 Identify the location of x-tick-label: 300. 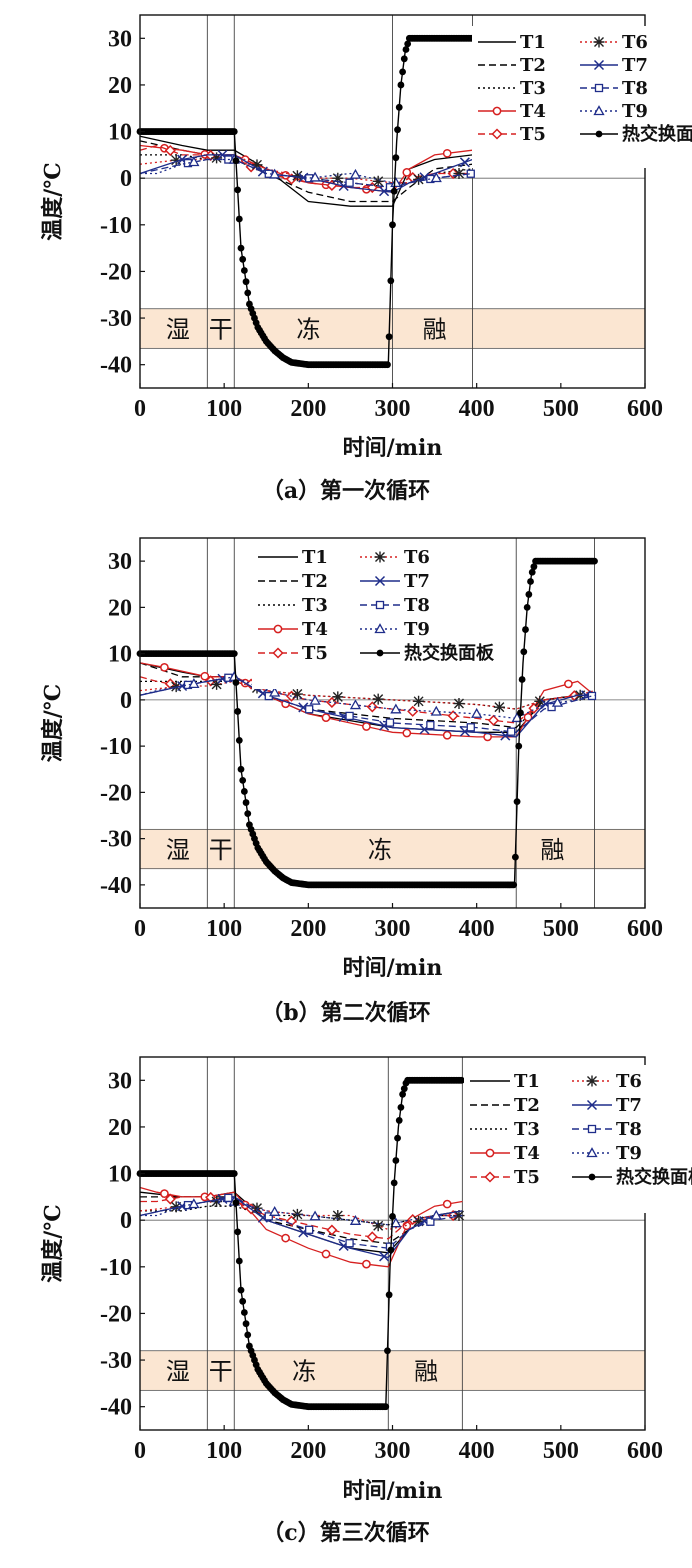
(393, 1451).